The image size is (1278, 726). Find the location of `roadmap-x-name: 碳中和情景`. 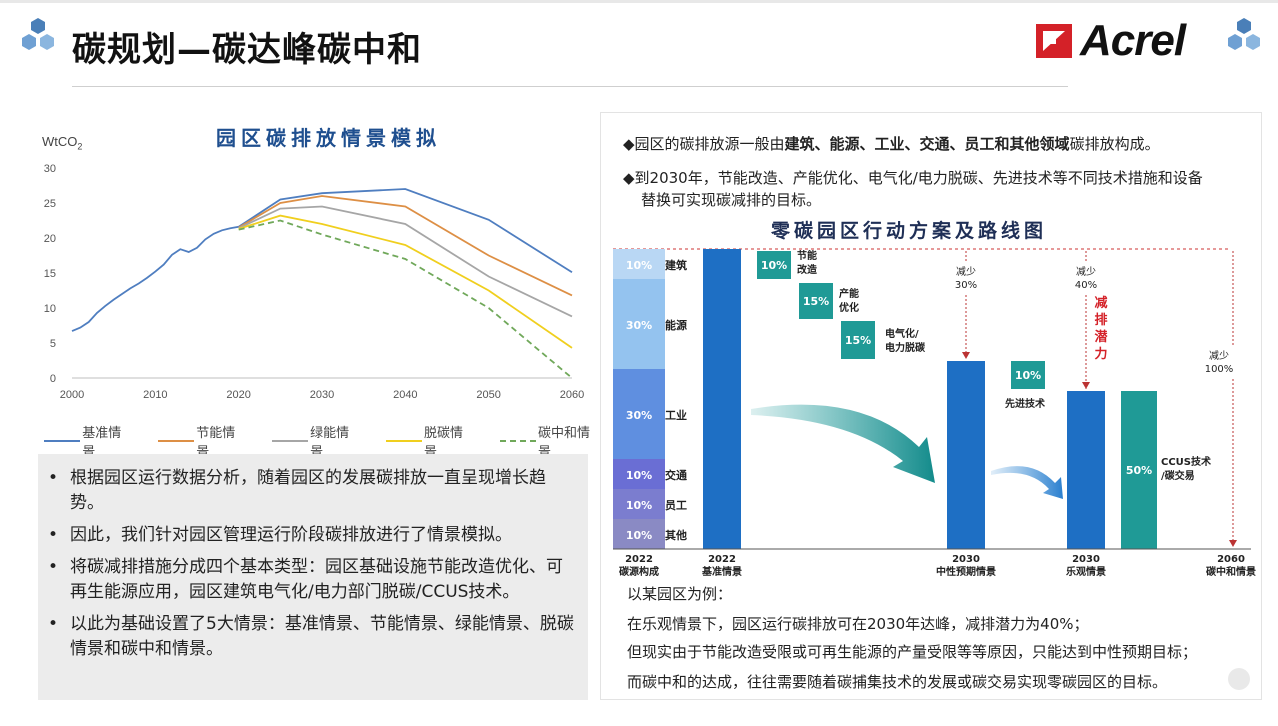

roadmap-x-name: 碳中和情景 is located at coordinates (1231, 571).